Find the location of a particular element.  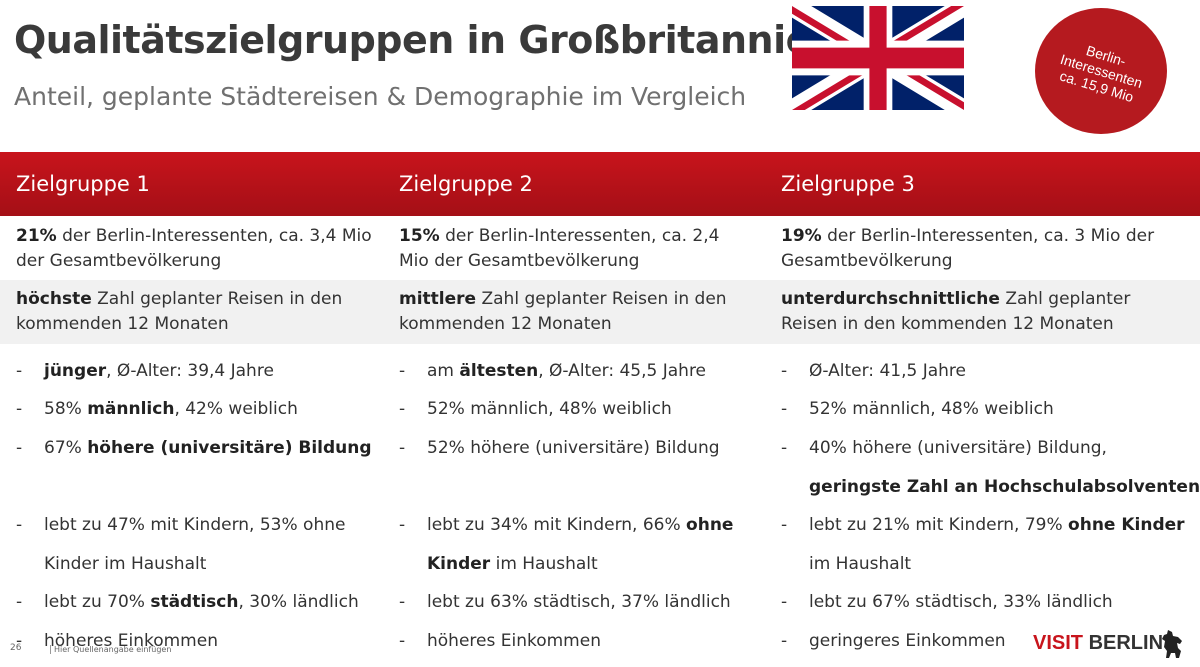

list-item-text: geringeres Einkommen is located at coordinates (907, 641).